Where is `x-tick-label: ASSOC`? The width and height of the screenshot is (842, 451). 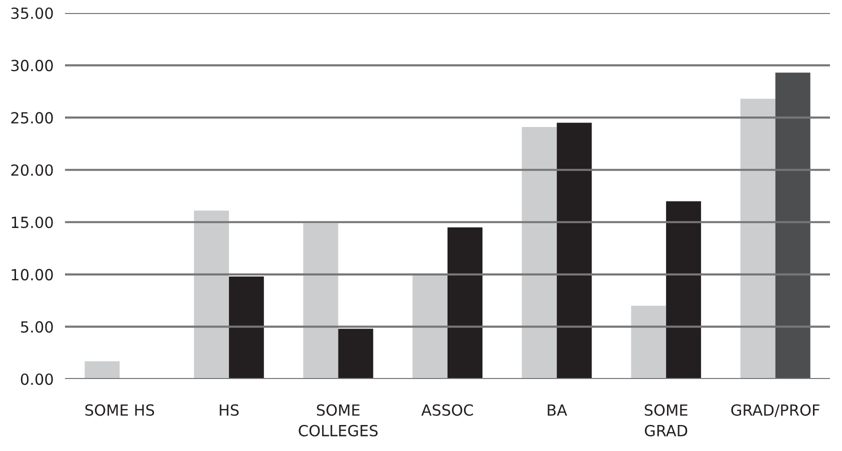 x-tick-label: ASSOC is located at coordinates (447, 410).